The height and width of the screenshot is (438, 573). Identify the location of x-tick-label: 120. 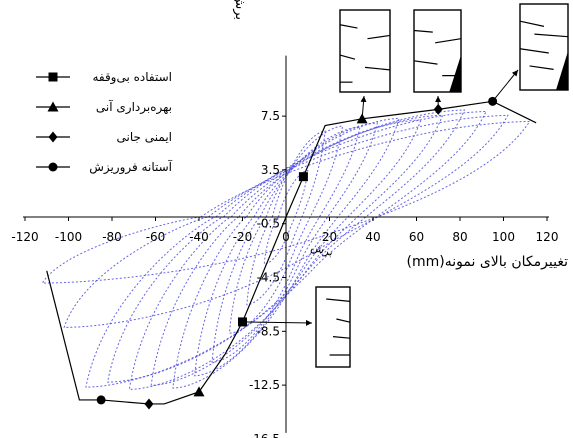
(547, 237).